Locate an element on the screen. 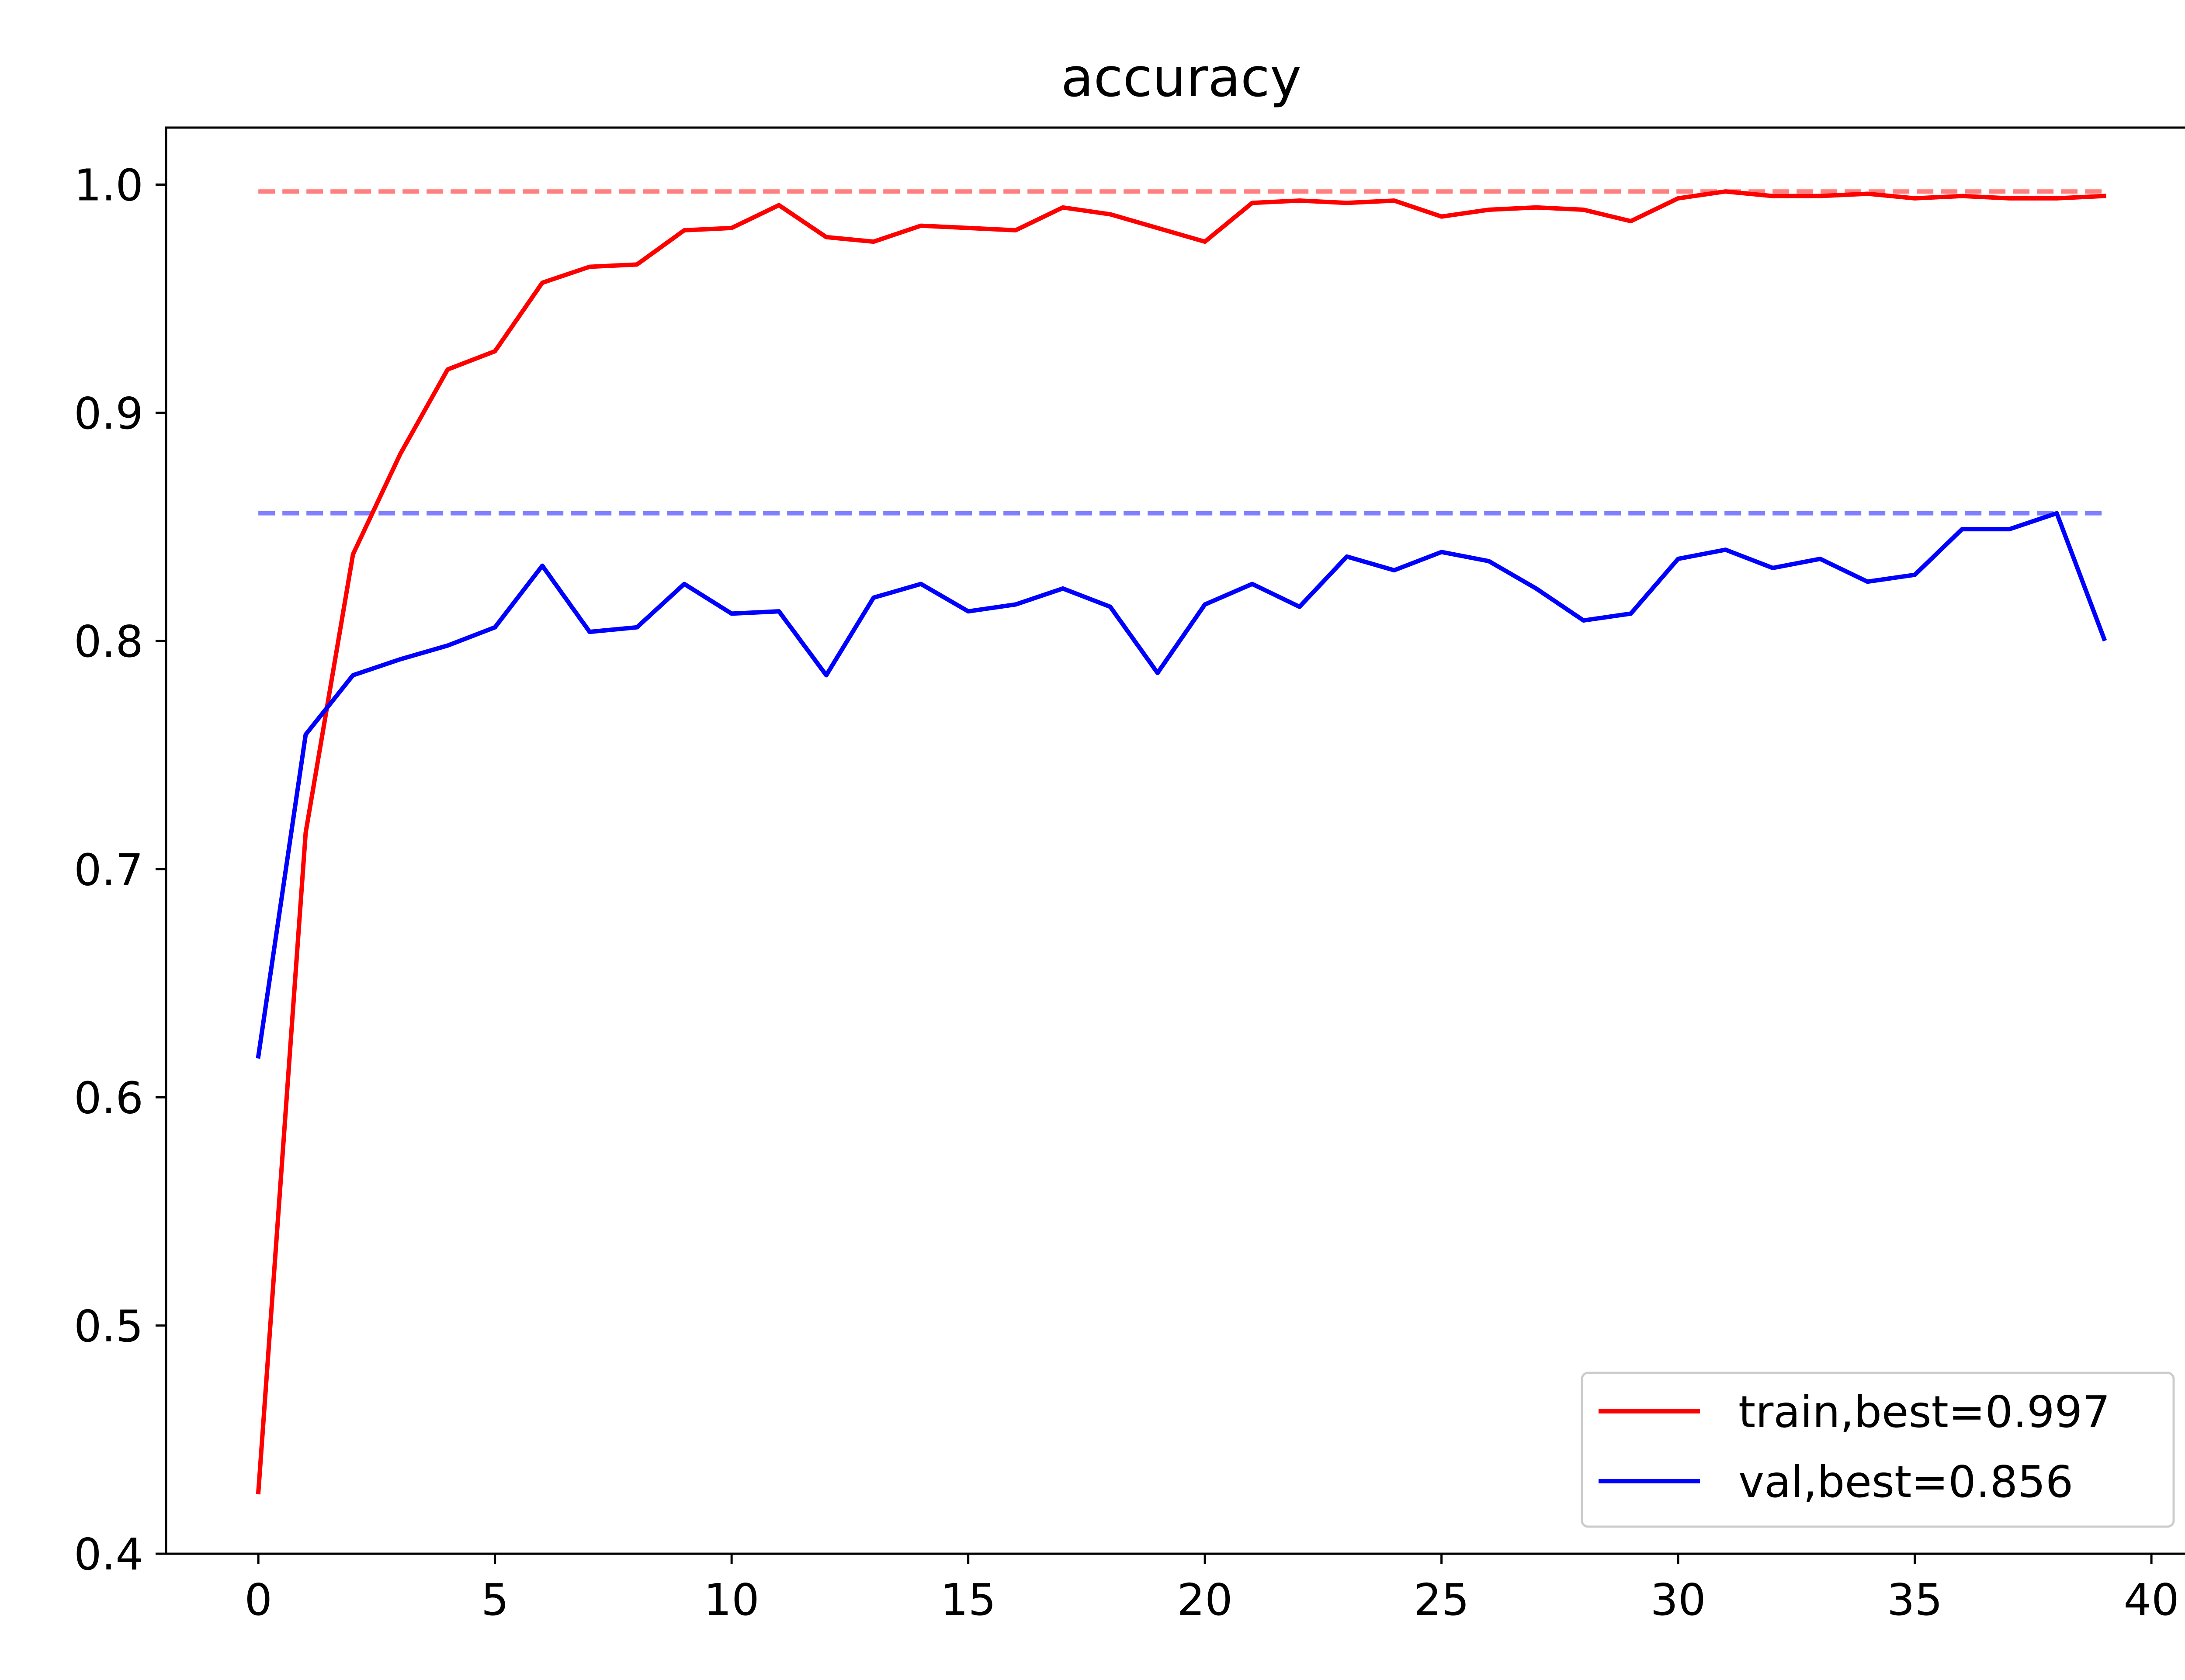  legend-box is located at coordinates (1878, 1450).